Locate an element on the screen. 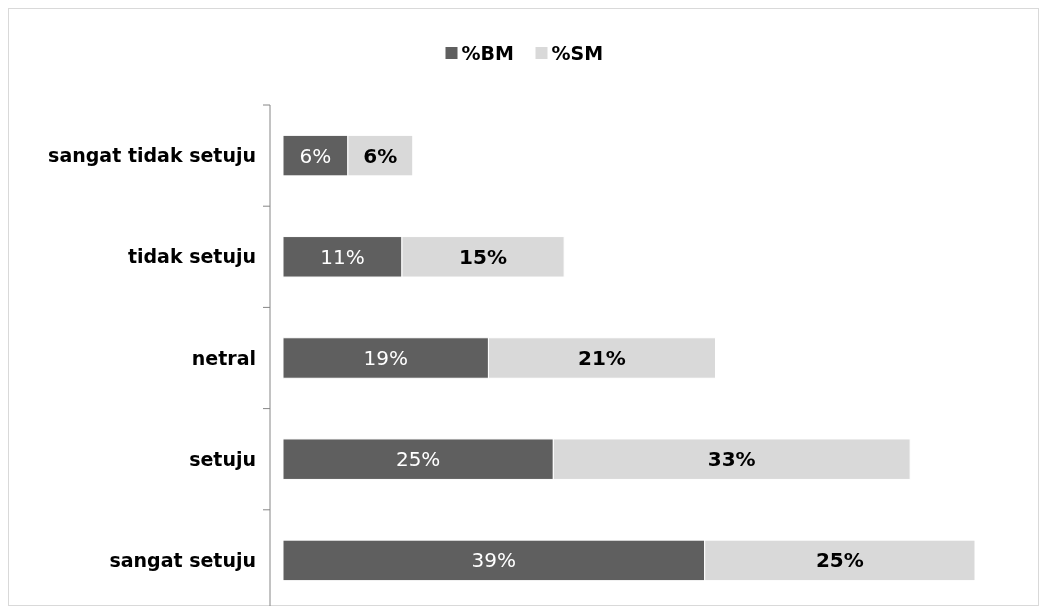 Image resolution: width=1047 pixels, height=614 pixels. legend-label: %BM is located at coordinates (487, 52).